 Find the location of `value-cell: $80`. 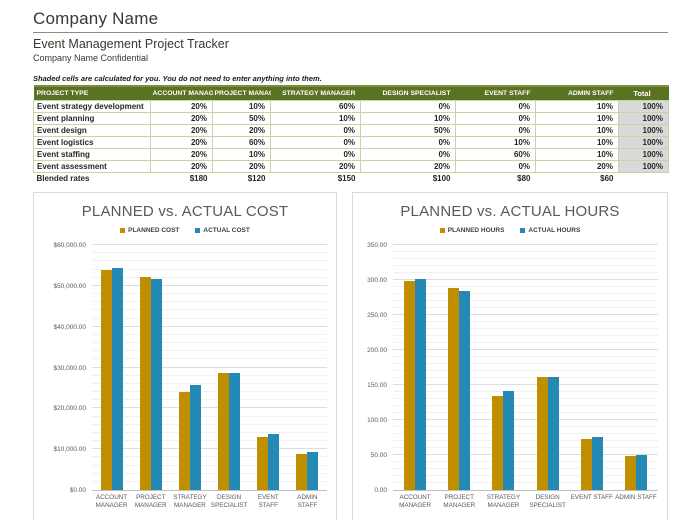

value-cell: $80 is located at coordinates (495, 178).